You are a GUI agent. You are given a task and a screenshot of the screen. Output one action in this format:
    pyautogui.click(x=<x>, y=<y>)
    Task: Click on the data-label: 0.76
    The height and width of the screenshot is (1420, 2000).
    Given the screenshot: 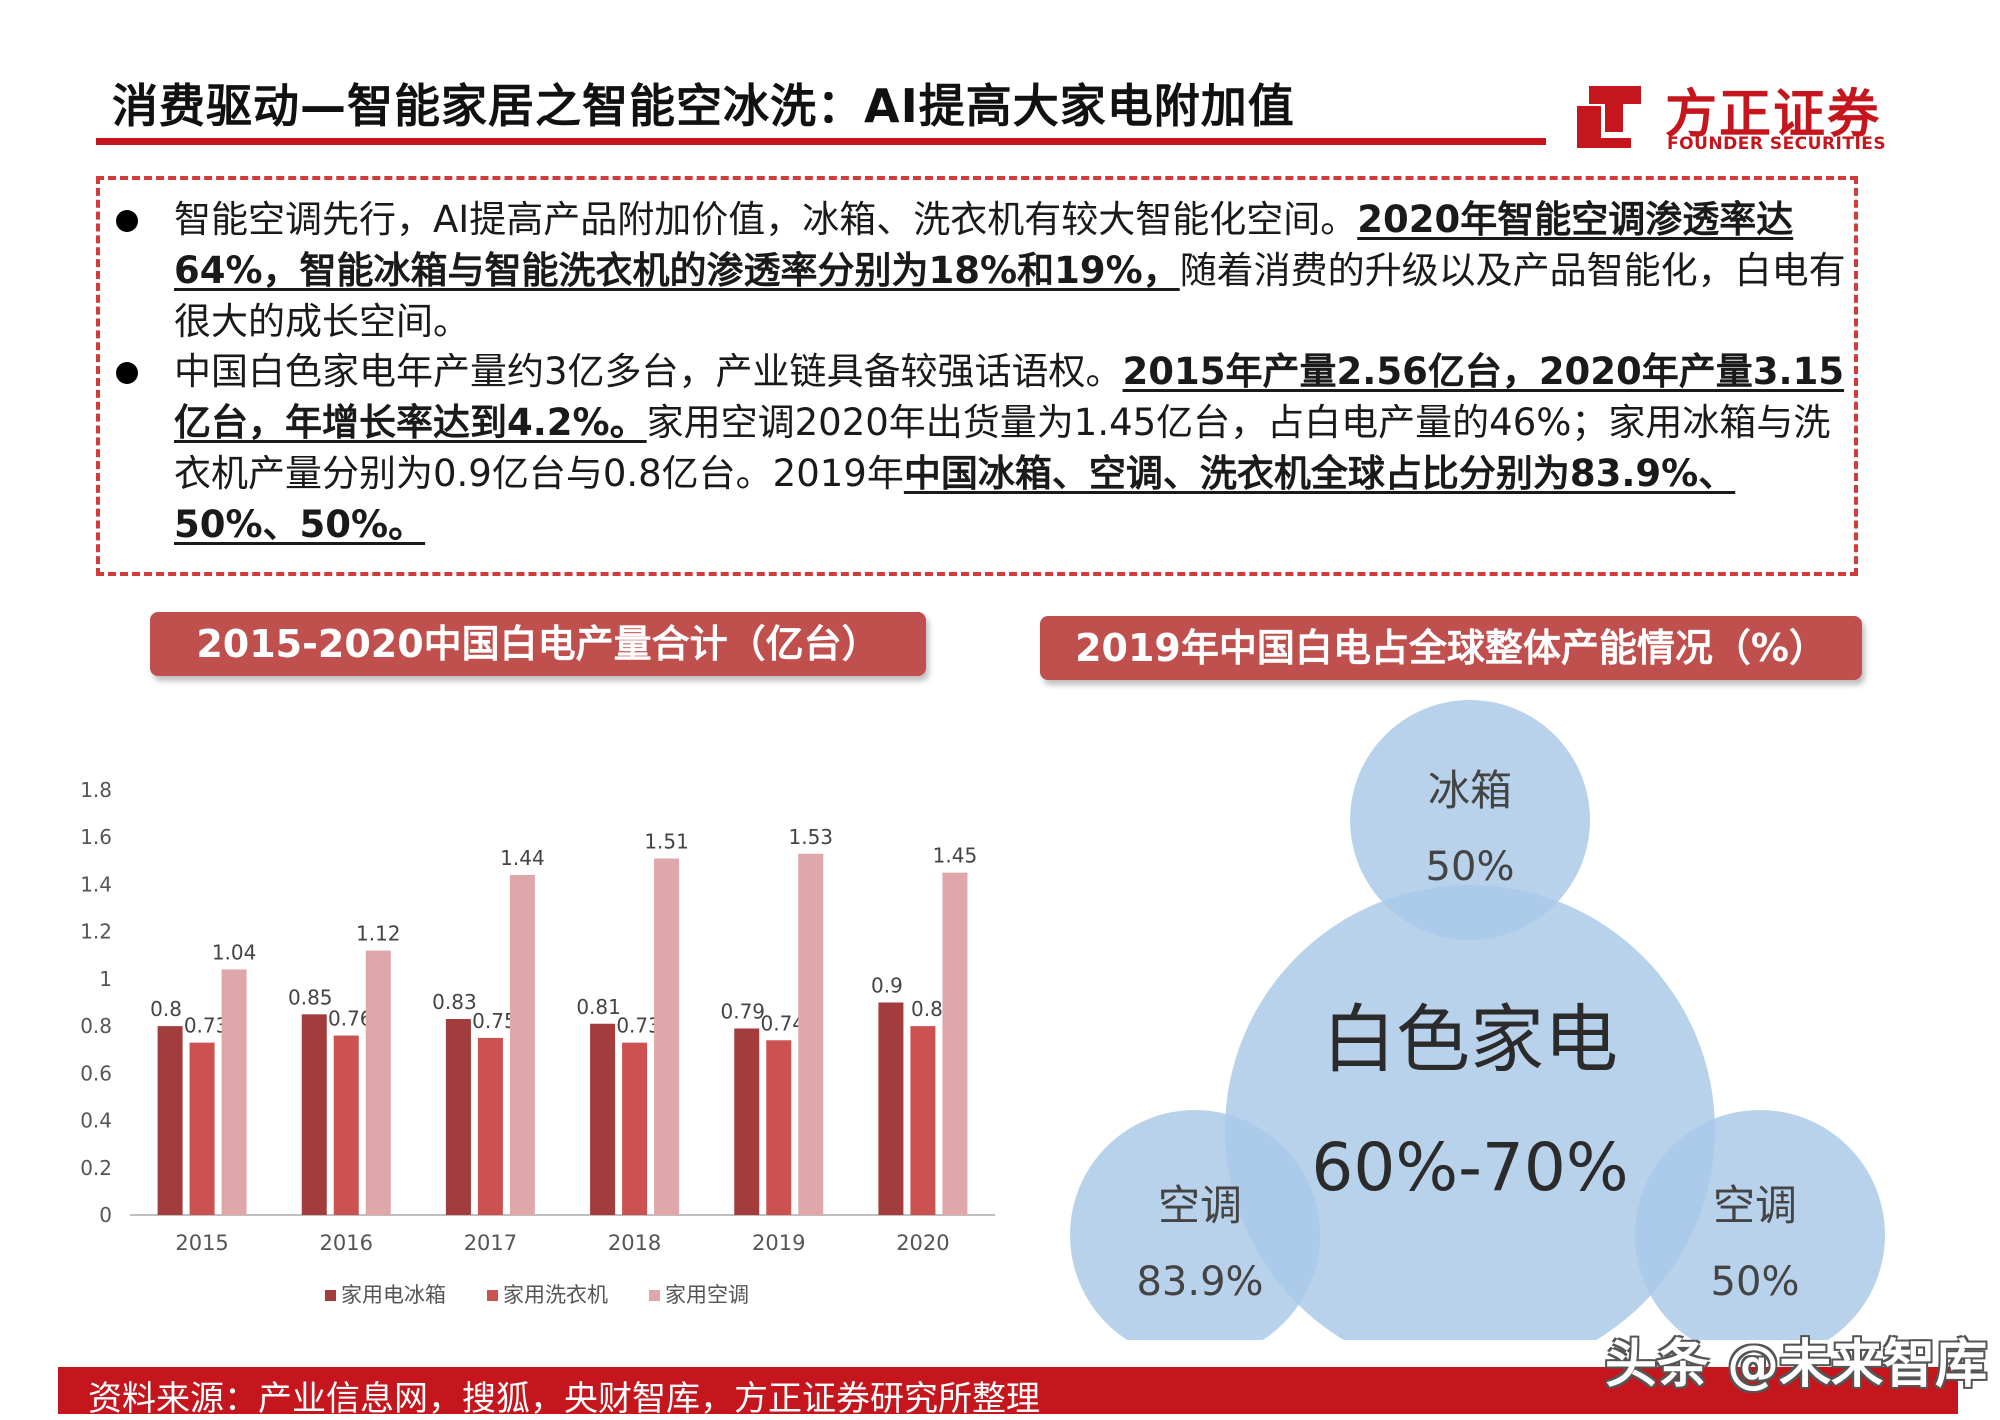 What is the action you would take?
    pyautogui.click(x=350, y=1019)
    